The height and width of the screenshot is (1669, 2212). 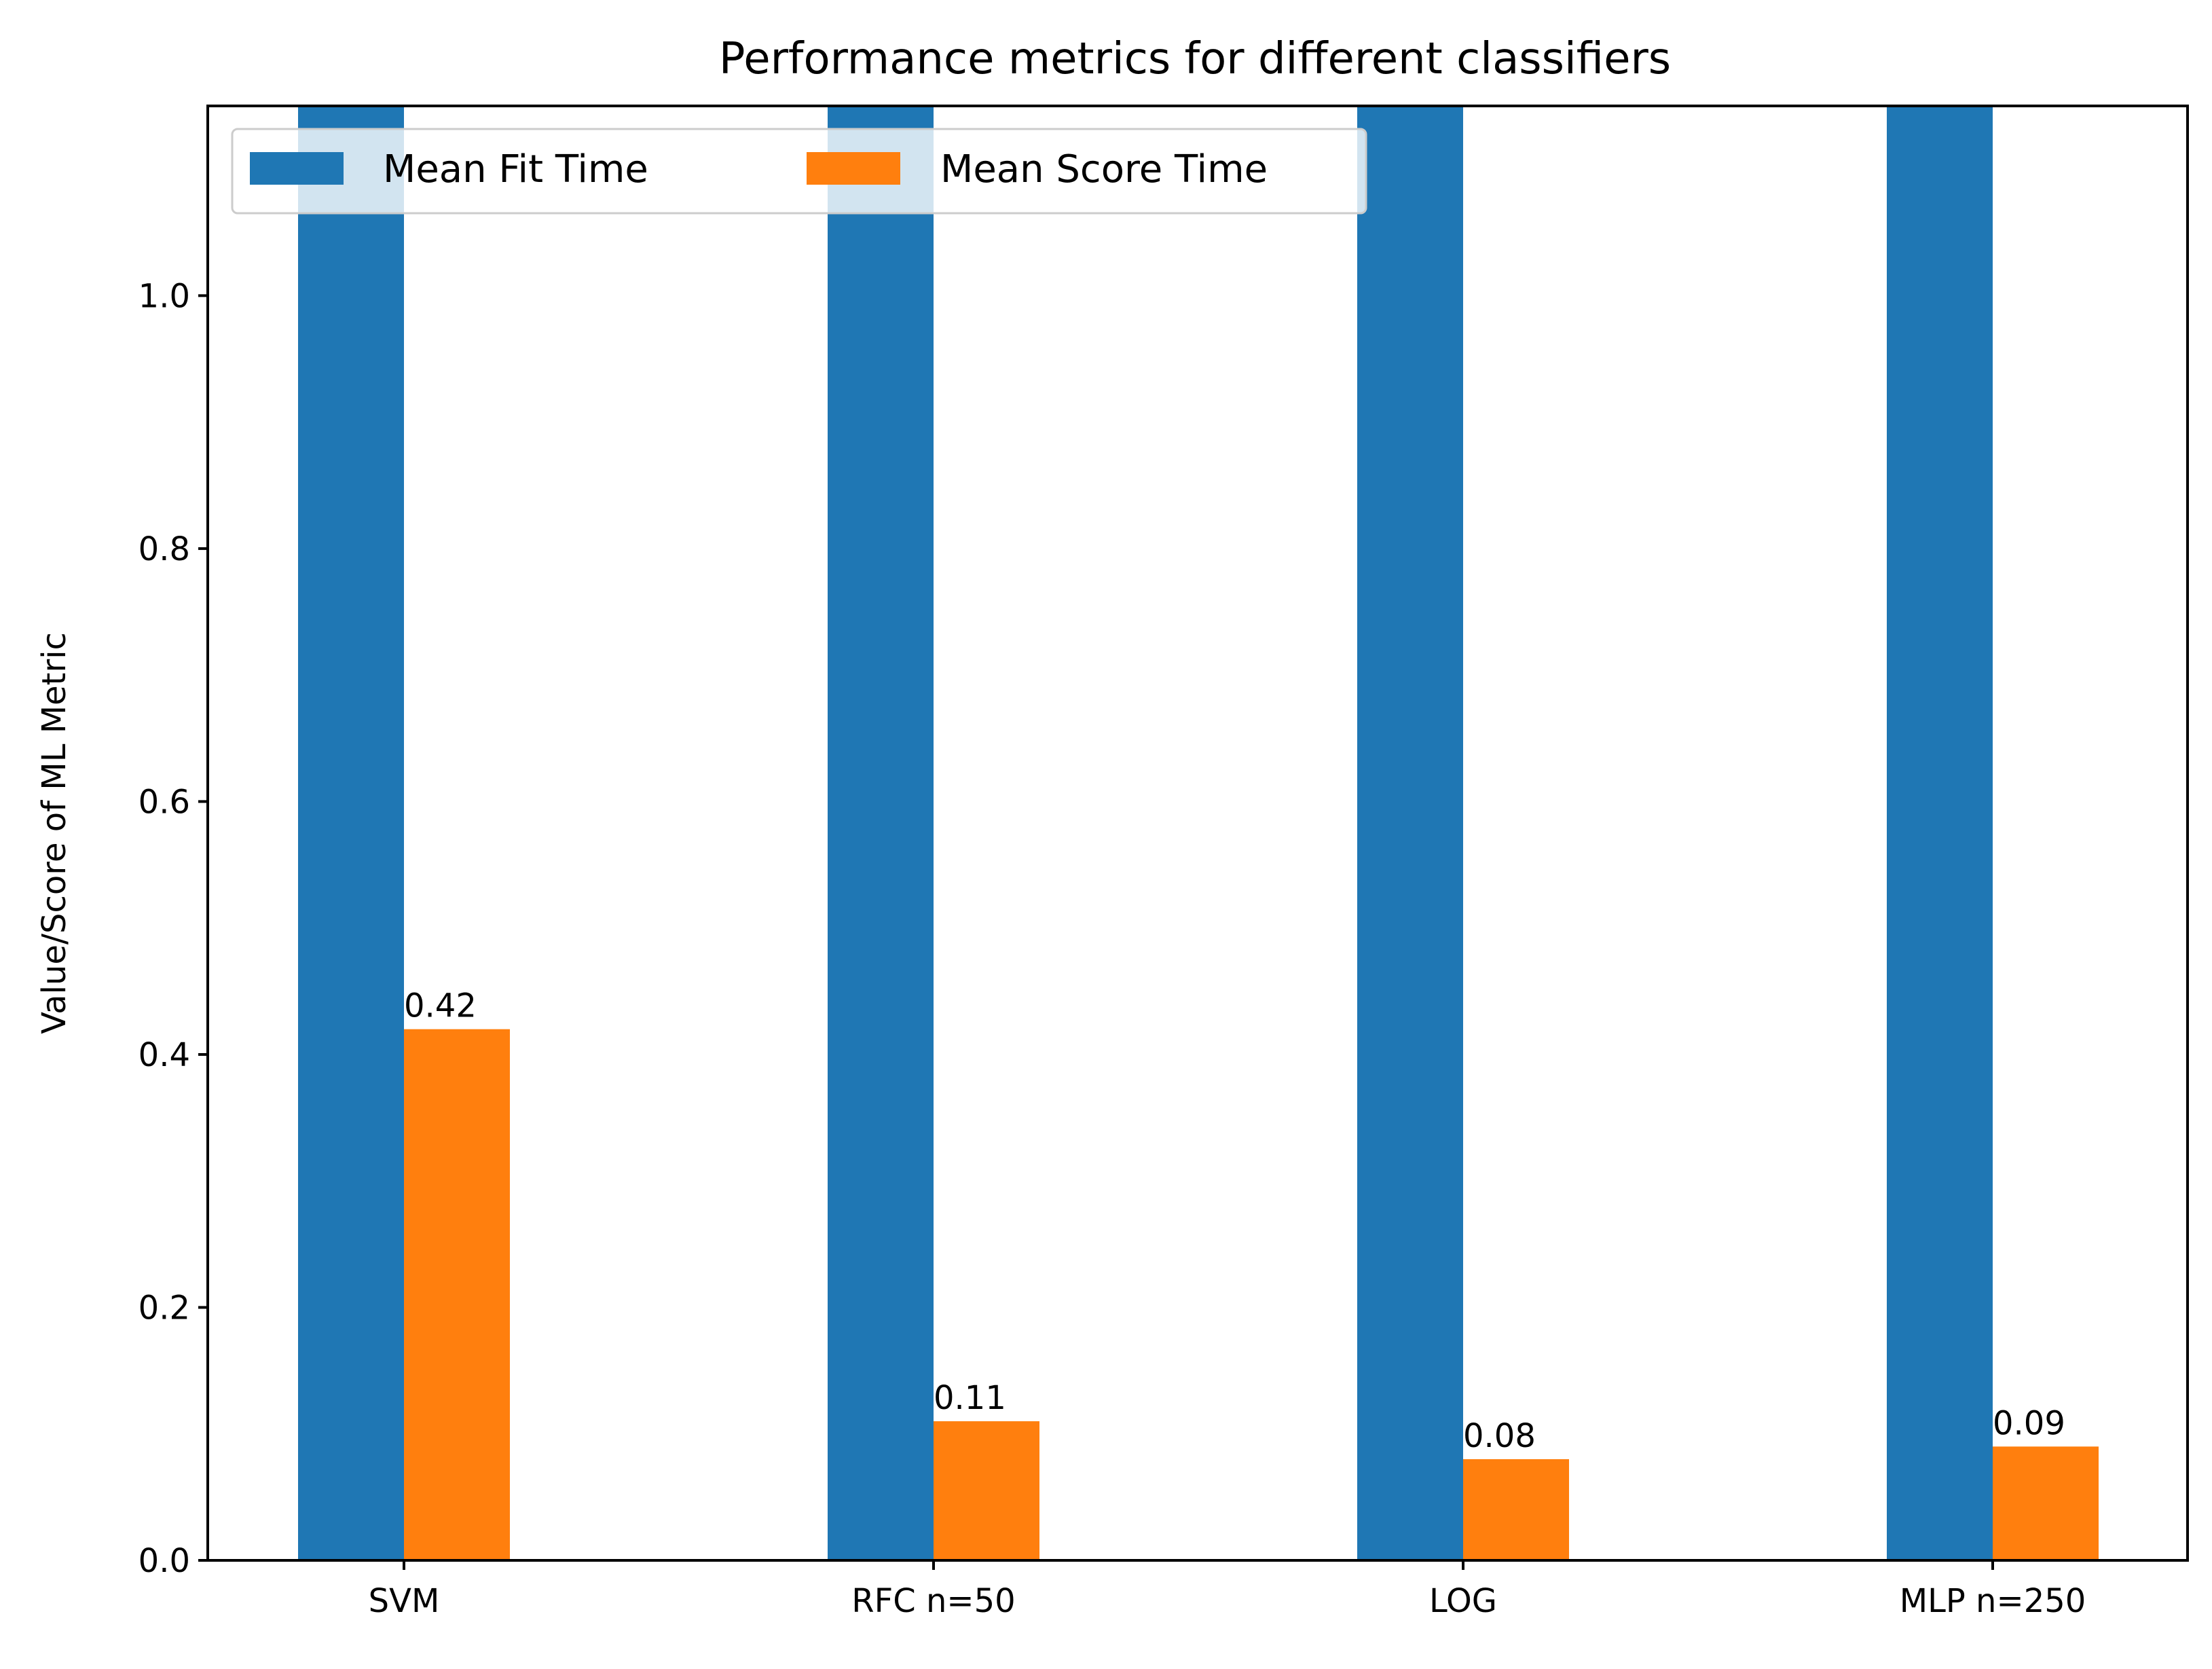 I want to click on legend: Mean Fit Time Mean Score Time, so click(x=799, y=171).